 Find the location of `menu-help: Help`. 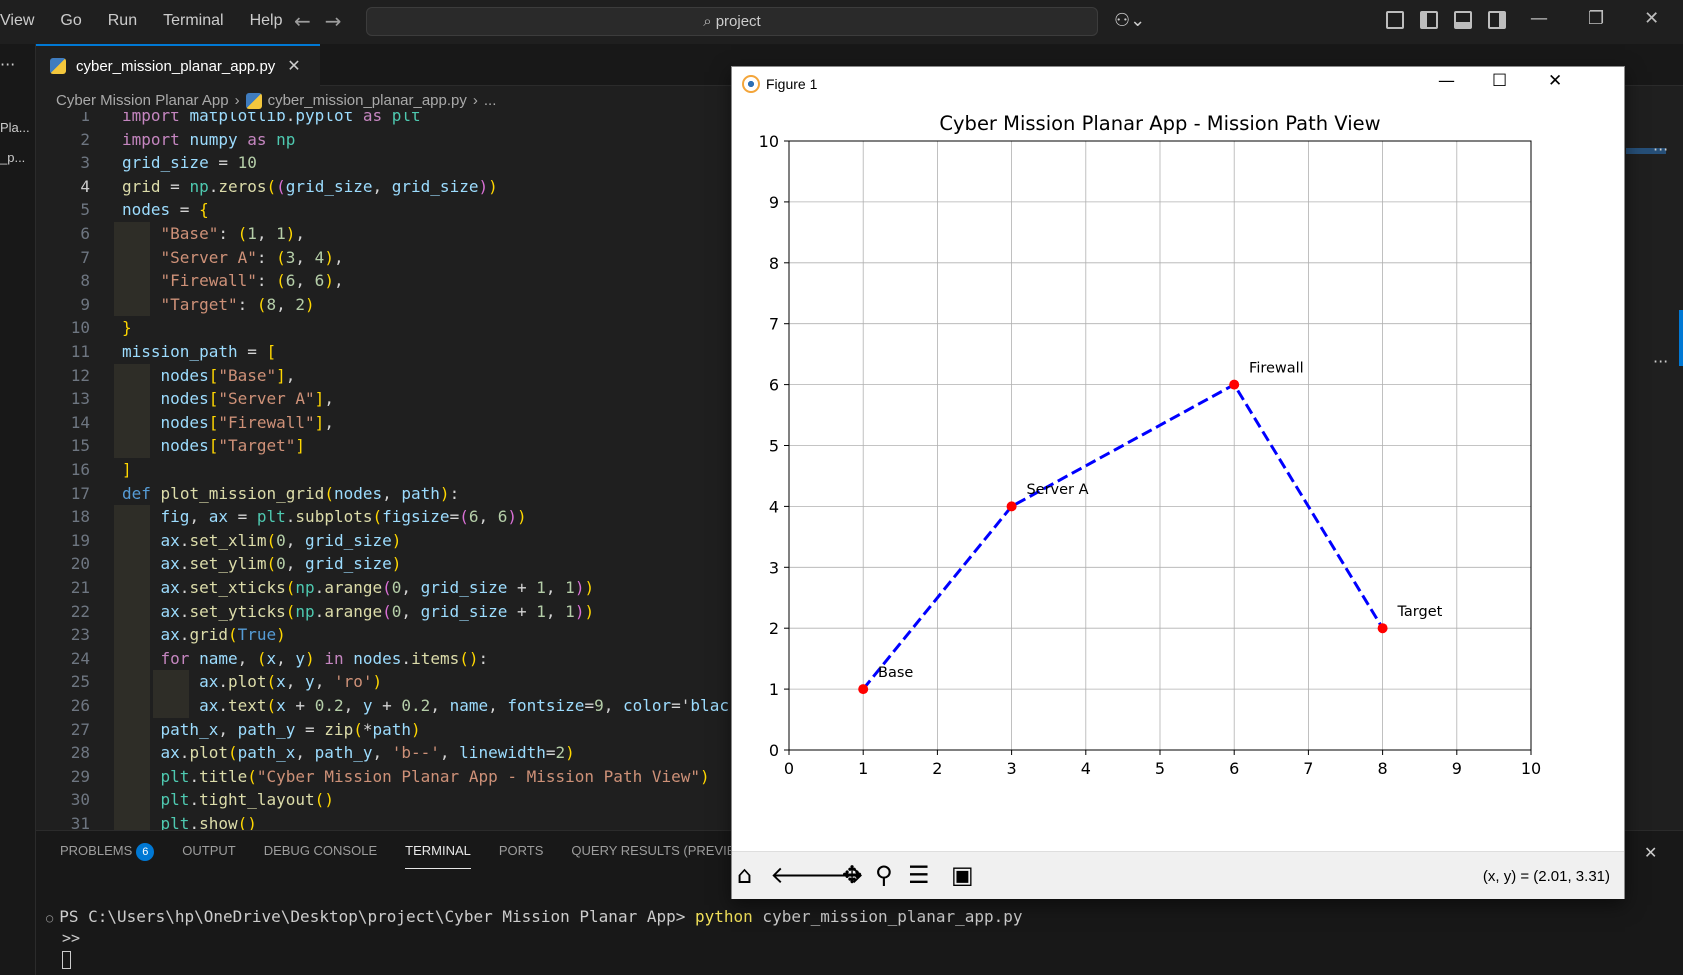

menu-help: Help is located at coordinates (266, 20).